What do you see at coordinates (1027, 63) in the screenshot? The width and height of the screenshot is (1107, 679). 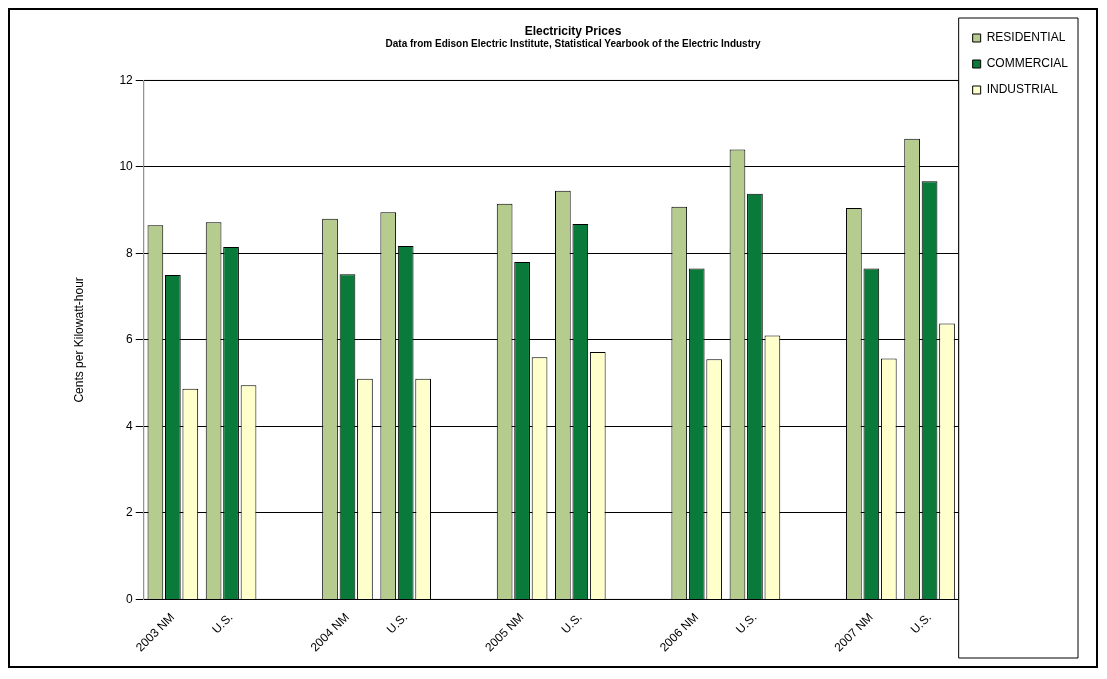 I see `legend-label: COMMERCIAL` at bounding box center [1027, 63].